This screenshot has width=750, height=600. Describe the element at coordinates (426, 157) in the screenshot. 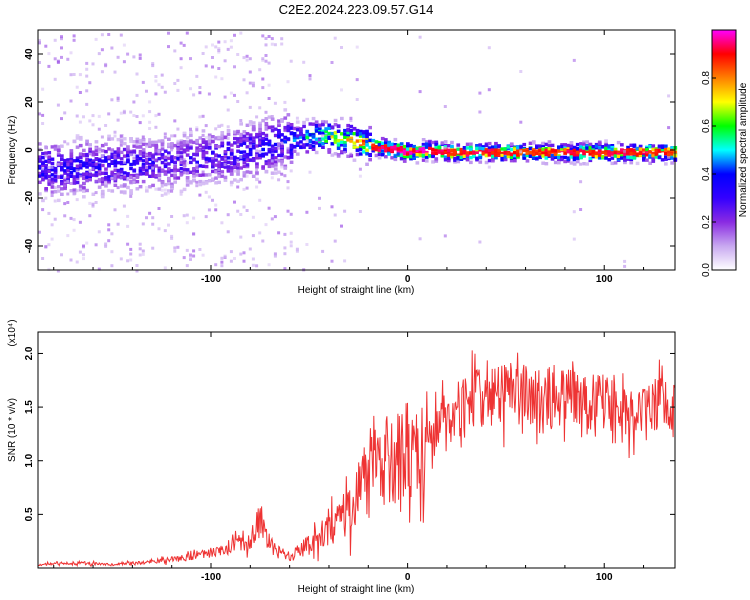

I see `spectrogram-cell-1941` at that location.